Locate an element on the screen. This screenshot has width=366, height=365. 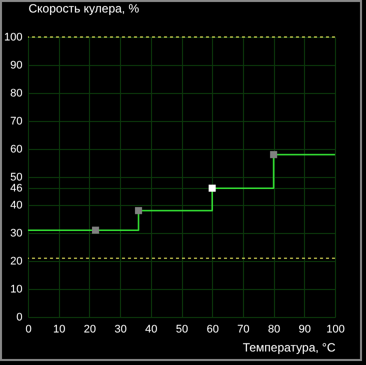
x-tick-label: 60 is located at coordinates (212, 330).